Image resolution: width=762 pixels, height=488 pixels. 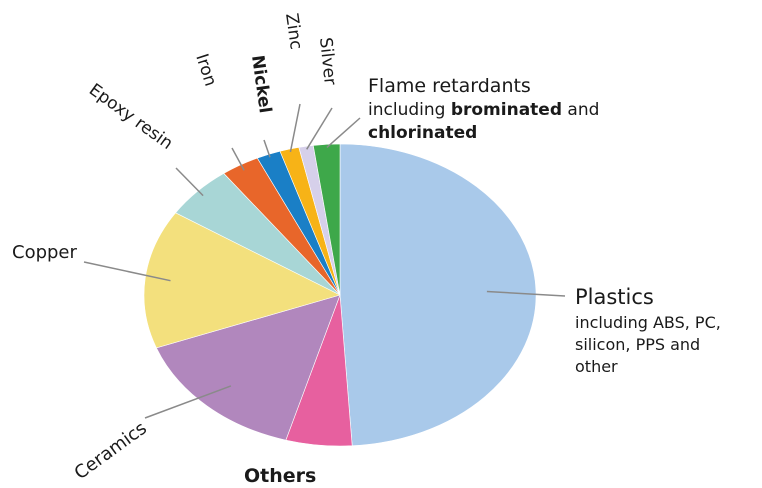 What do you see at coordinates (483, 121) in the screenshot?
I see `slice-note-flame-retardants: including brominated and chlorinated` at bounding box center [483, 121].